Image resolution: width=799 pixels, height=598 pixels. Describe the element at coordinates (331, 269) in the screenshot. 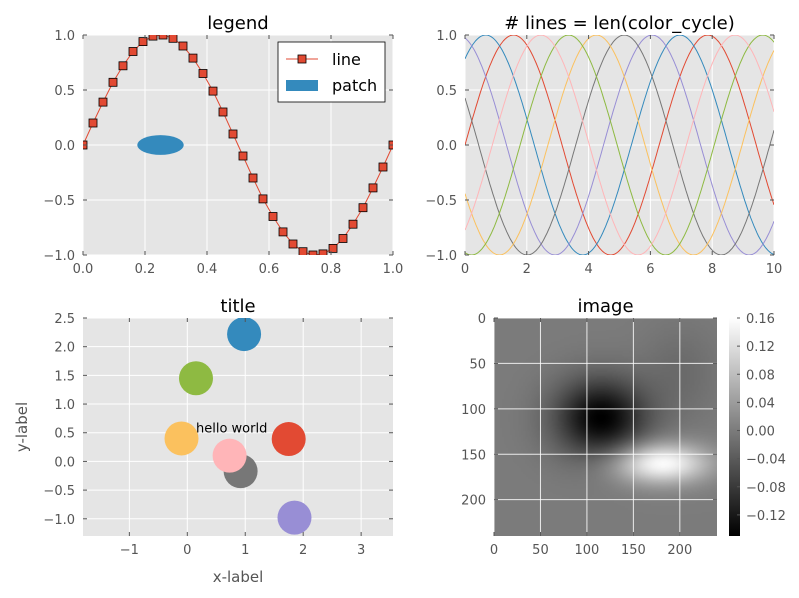

I see `x-tick-label: 0.8` at that location.